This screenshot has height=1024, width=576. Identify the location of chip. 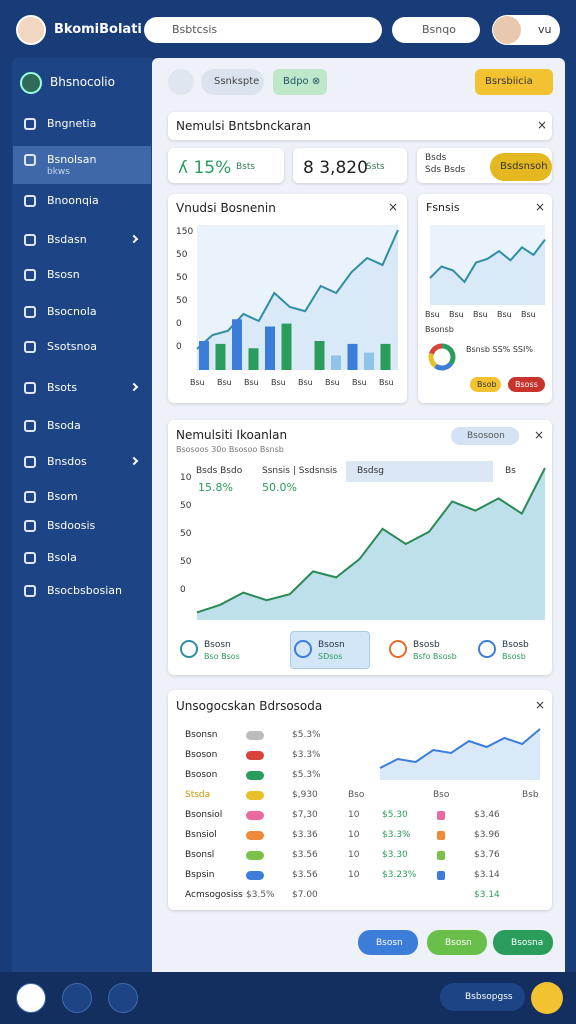
(232, 82).